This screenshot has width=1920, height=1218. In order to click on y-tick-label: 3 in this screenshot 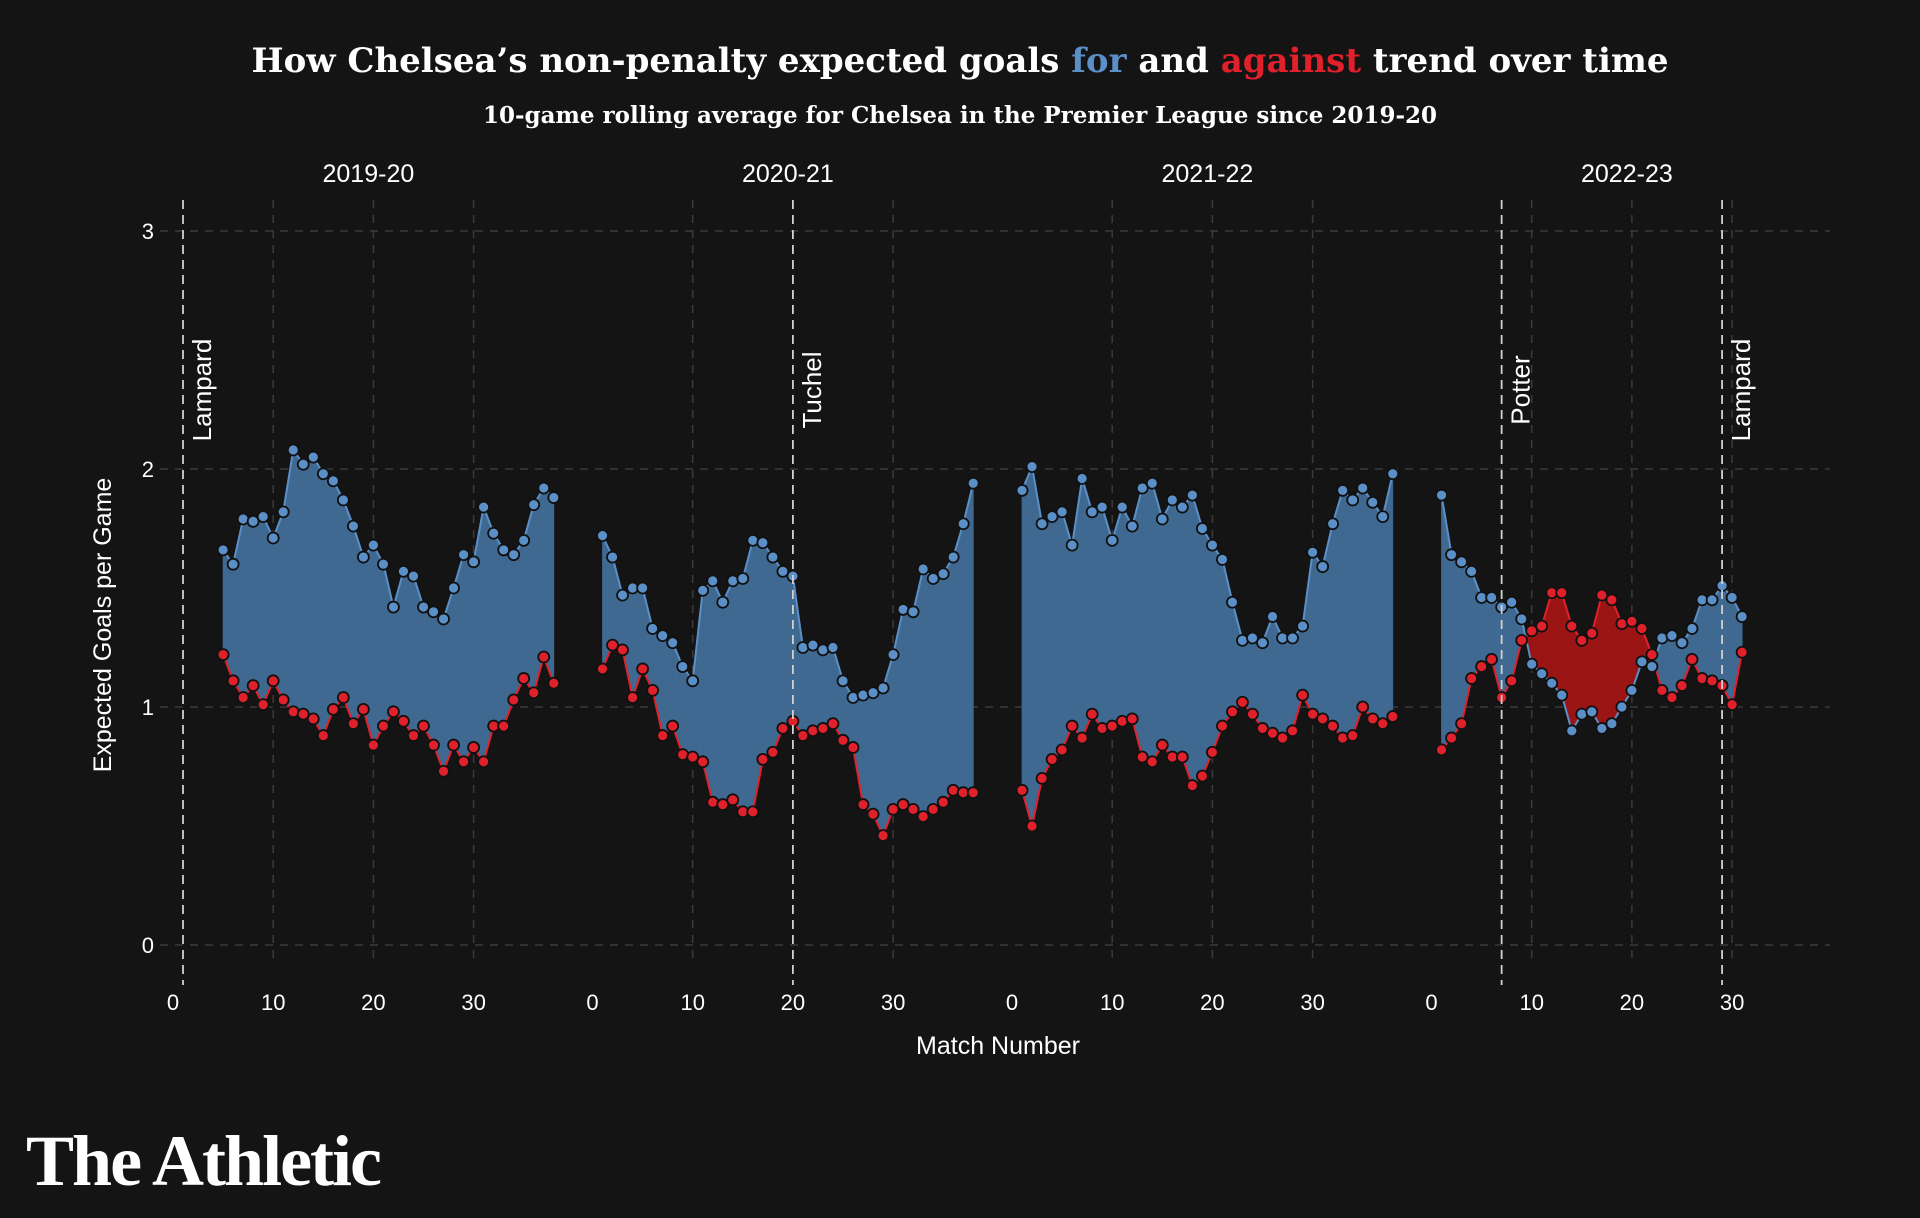, I will do `click(148, 231)`.